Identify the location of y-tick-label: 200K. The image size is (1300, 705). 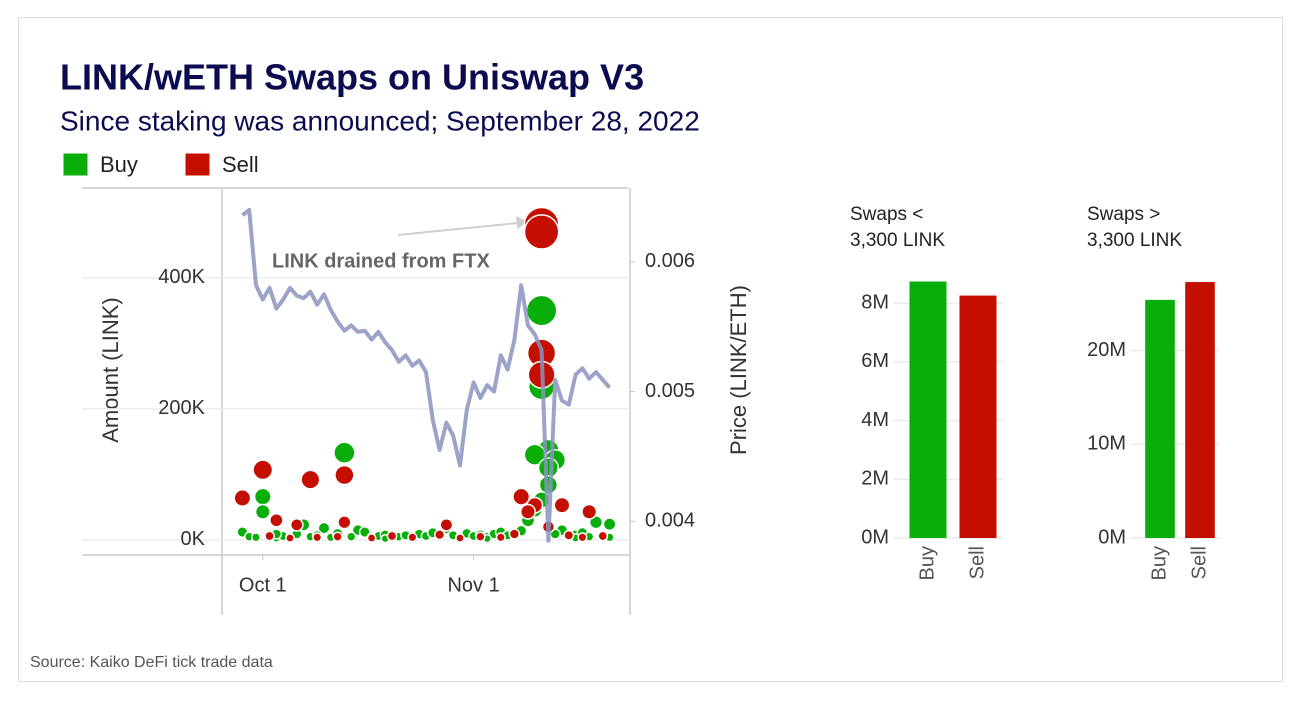
(181, 408).